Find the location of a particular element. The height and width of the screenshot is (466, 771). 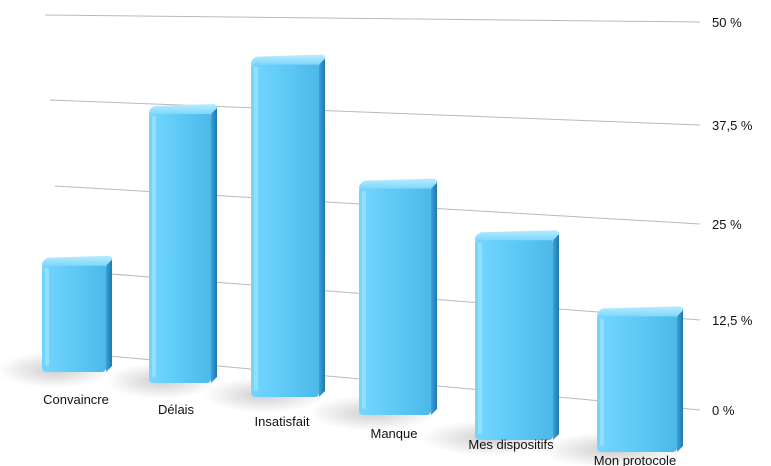

y-tick-label: 37,5 % is located at coordinates (732, 125).